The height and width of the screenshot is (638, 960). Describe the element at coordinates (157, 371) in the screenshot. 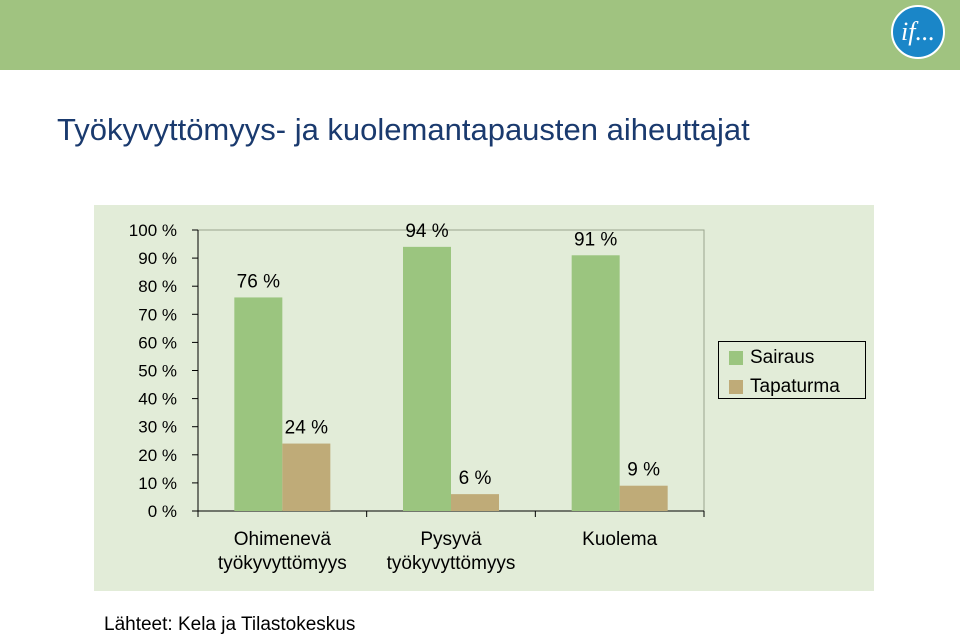

I see `y-tick-label: 50 %` at that location.